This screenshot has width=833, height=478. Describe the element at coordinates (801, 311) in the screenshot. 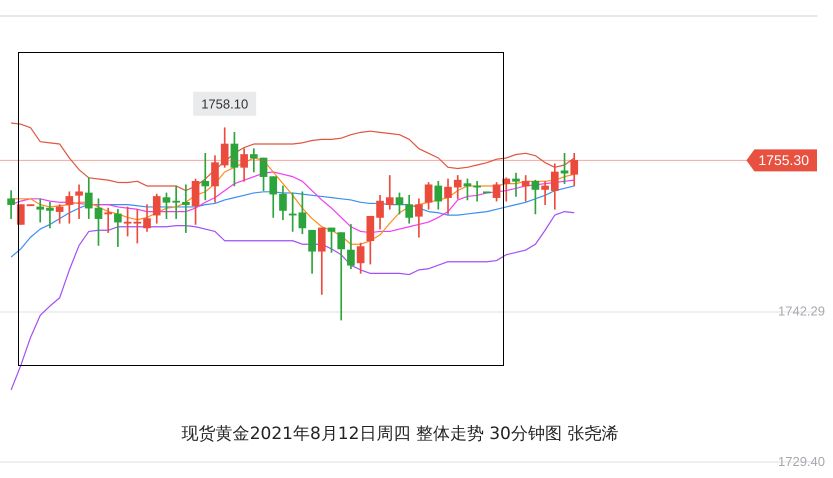

I see `y-tick-label: 1742.29` at that location.